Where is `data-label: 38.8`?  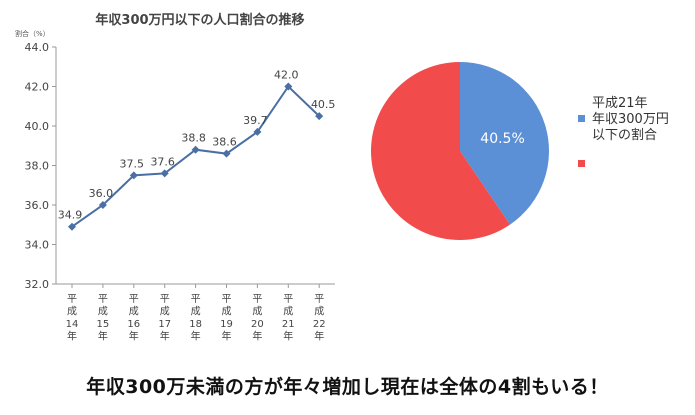
data-label: 38.8 is located at coordinates (193, 138).